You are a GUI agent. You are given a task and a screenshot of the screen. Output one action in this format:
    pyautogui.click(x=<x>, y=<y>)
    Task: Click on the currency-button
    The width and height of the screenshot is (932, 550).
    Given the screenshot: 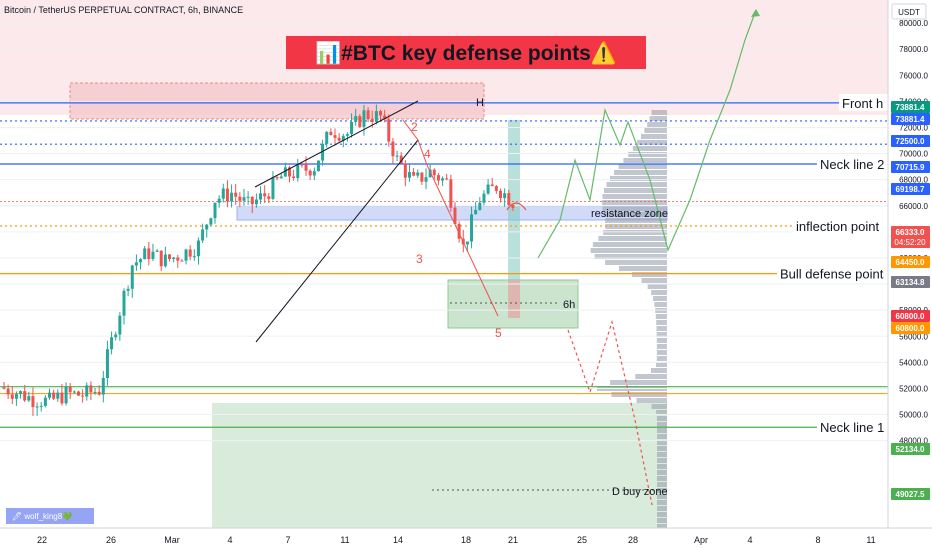 What is the action you would take?
    pyautogui.click(x=909, y=11)
    